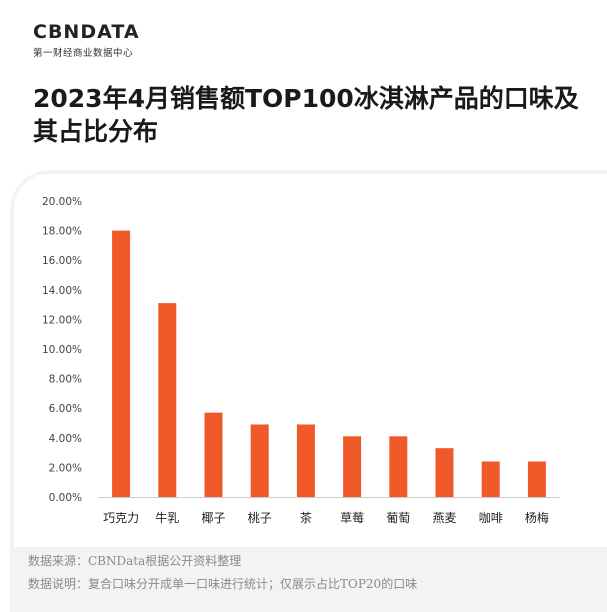  What do you see at coordinates (352, 518) in the screenshot?
I see `x-tick-label: 草莓` at bounding box center [352, 518].